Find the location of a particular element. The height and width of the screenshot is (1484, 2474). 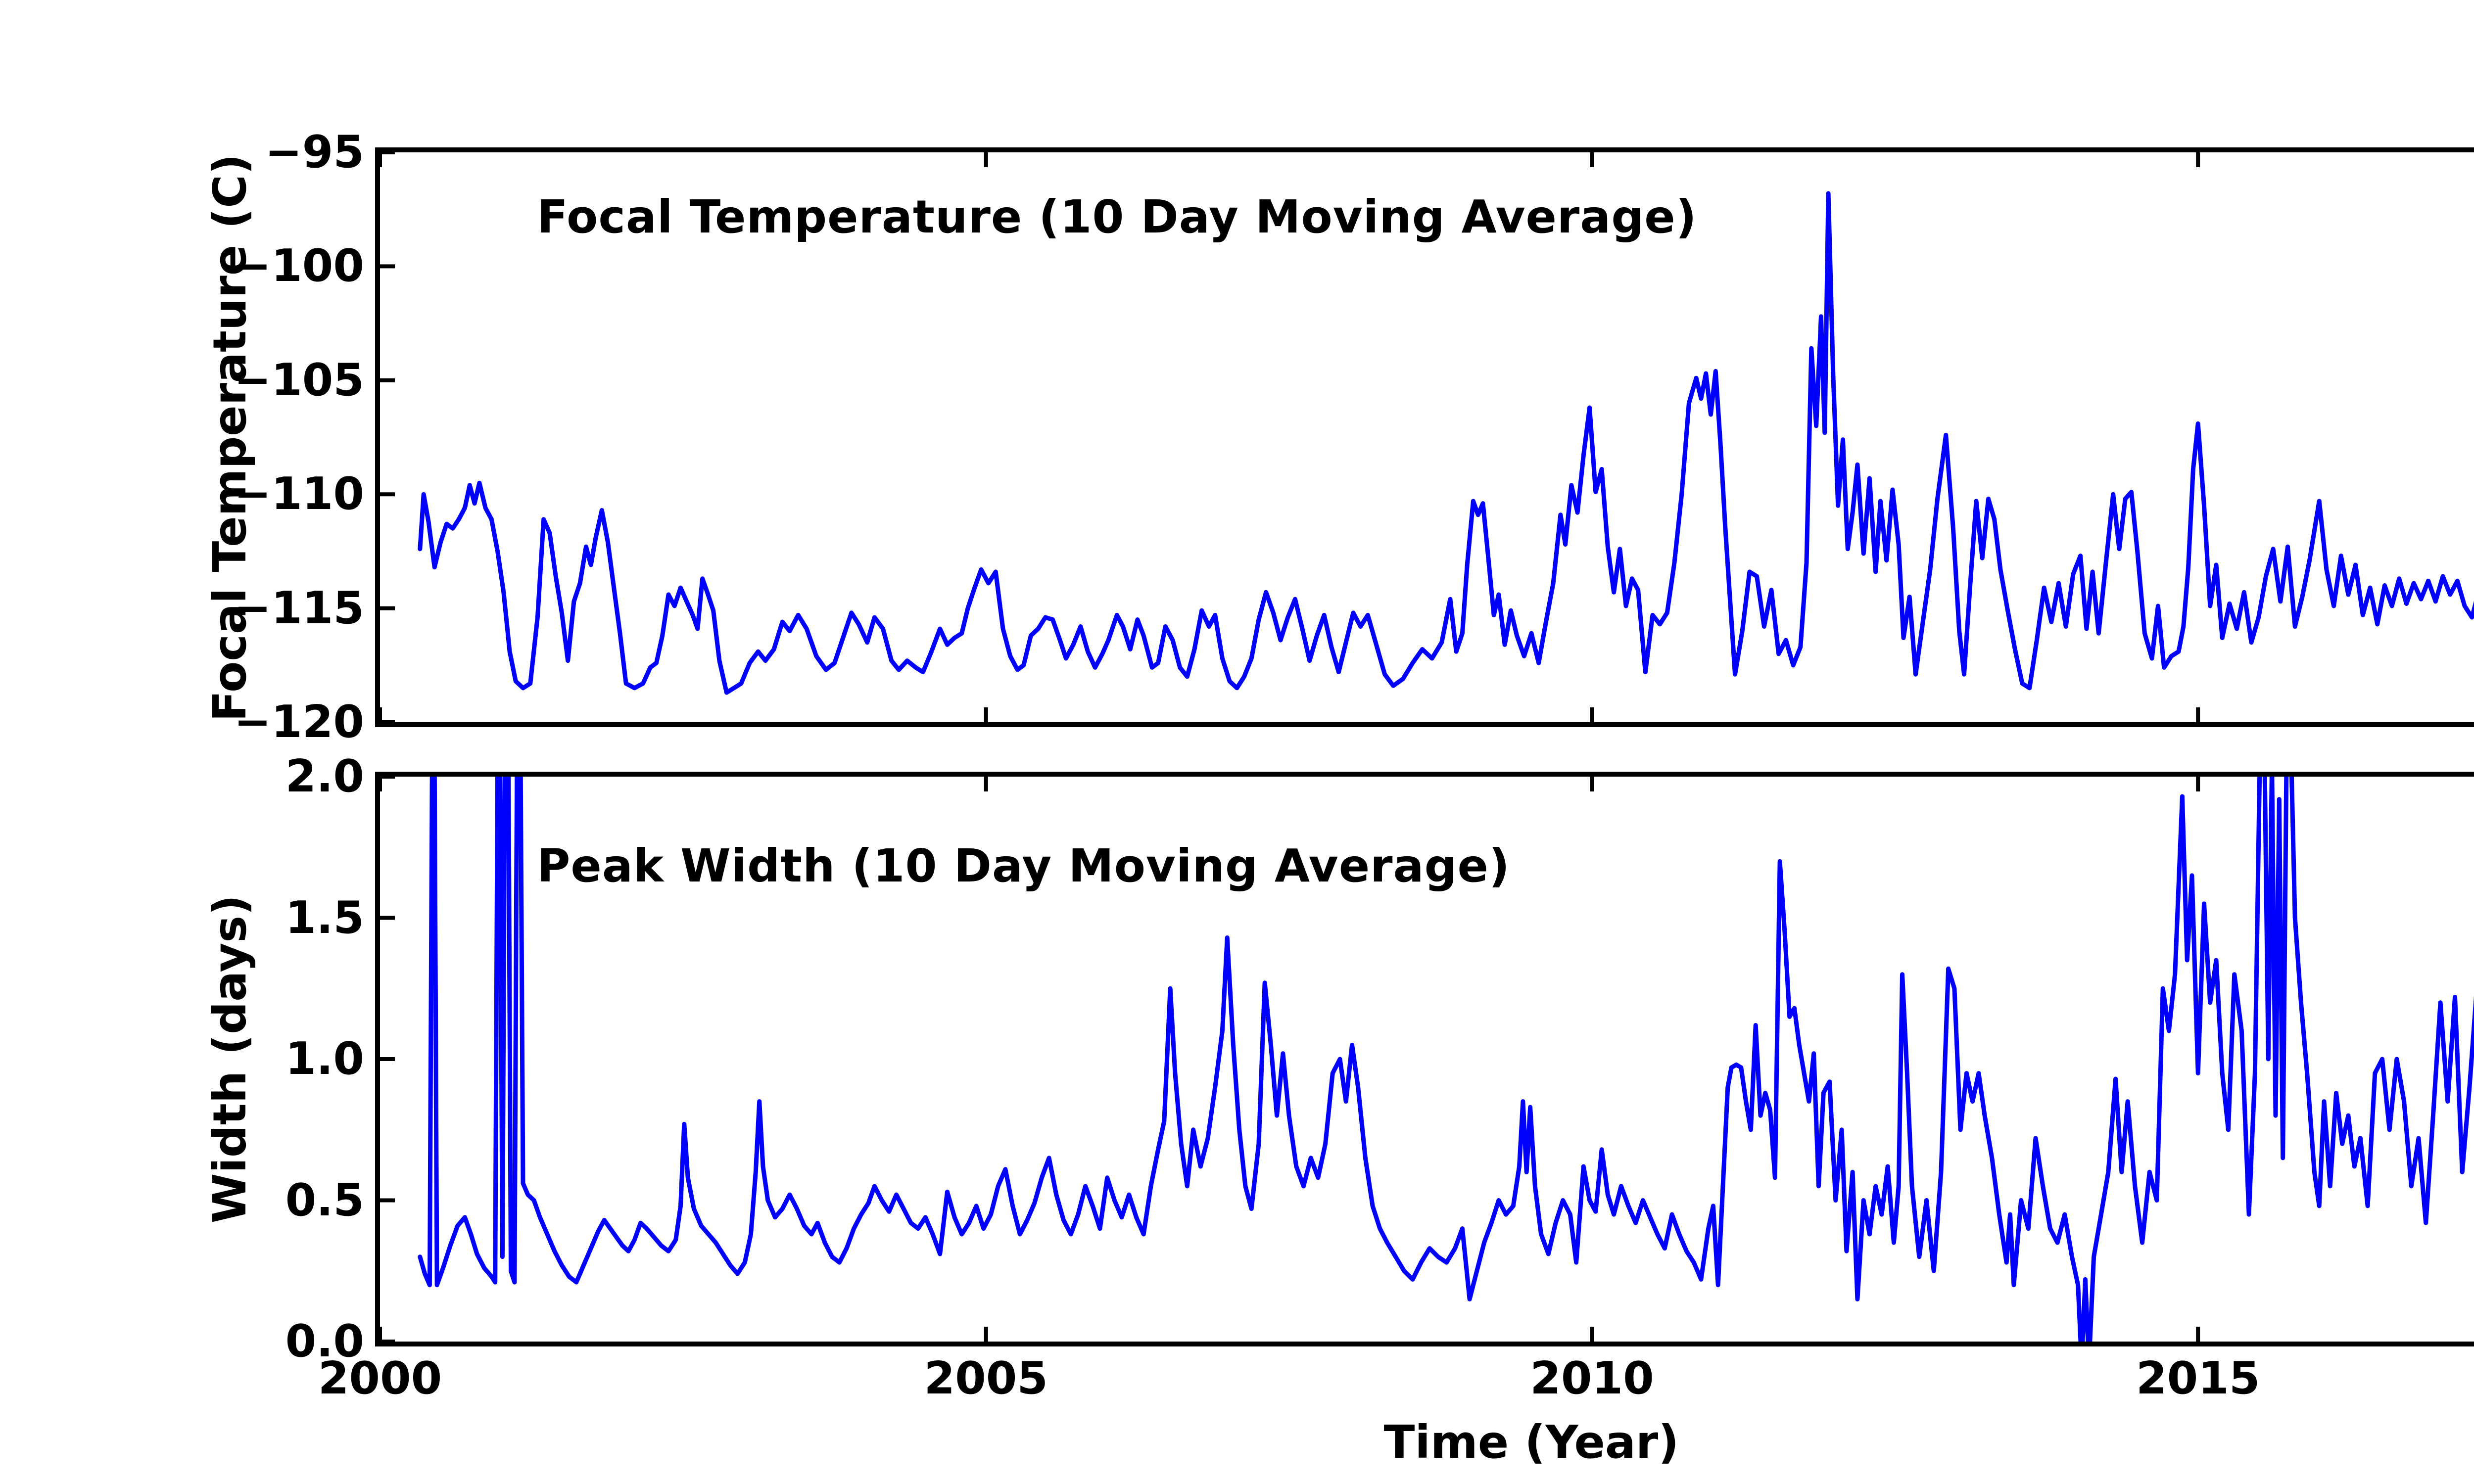

bottom-plot-title: Peak Width (10 Day Moving Average) is located at coordinates (1024, 865).